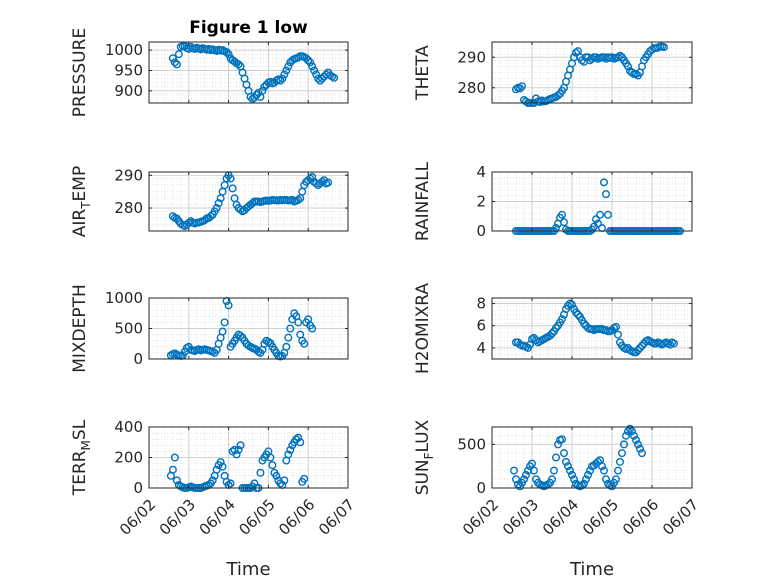 Image resolution: width=778 pixels, height=583 pixels. I want to click on airtemp-ylabel: AIRTEMP, so click(81, 201).